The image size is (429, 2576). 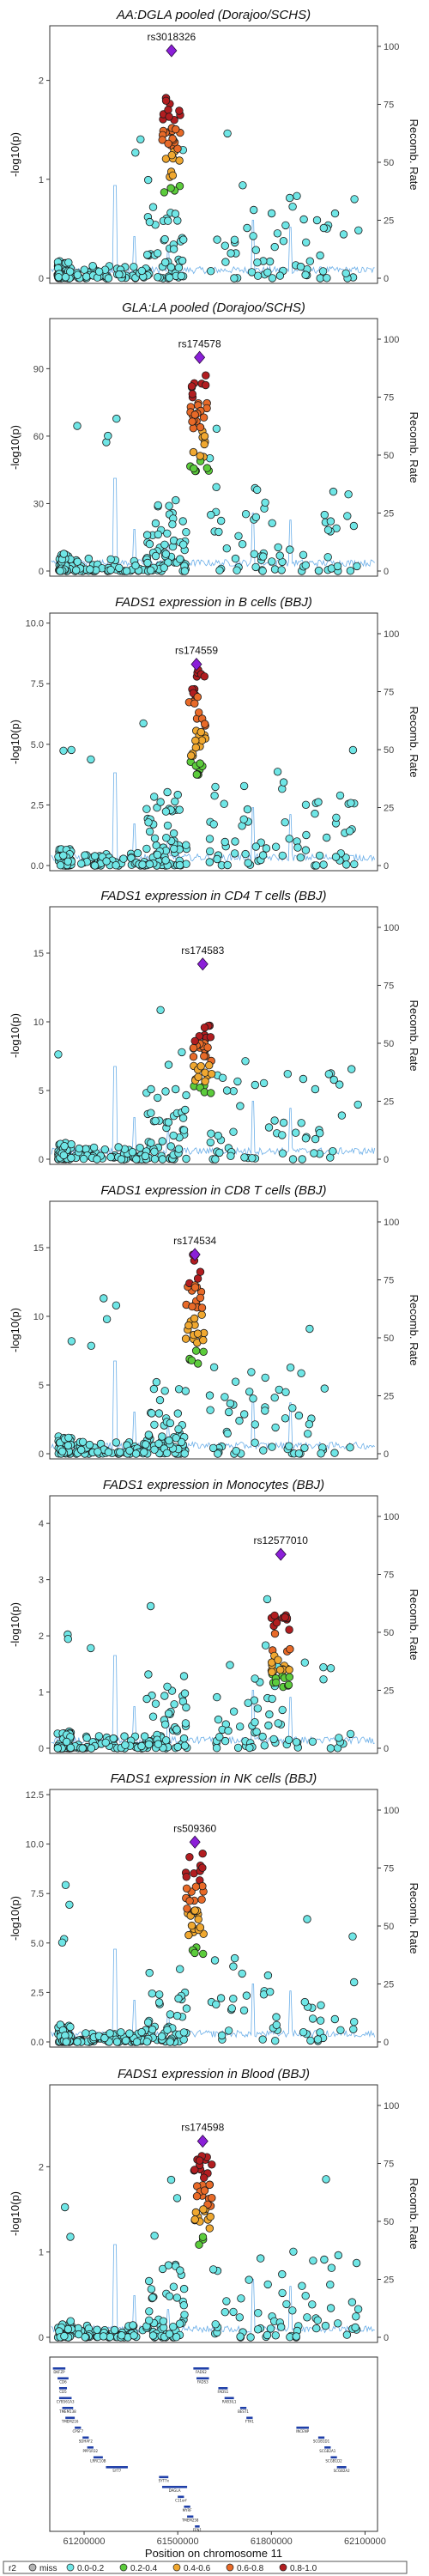 What do you see at coordinates (321, 2441) in the screenshot?
I see `gene-label: SCGB1D1` at bounding box center [321, 2441].